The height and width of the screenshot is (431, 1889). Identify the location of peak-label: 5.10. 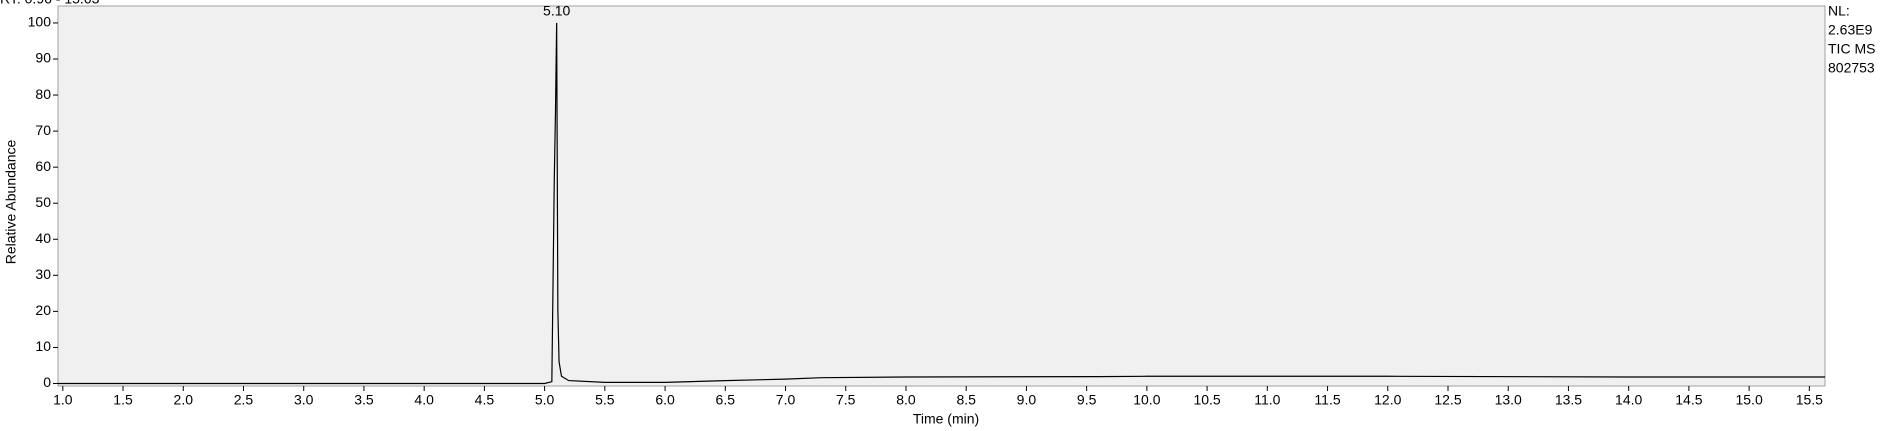
(556, 11).